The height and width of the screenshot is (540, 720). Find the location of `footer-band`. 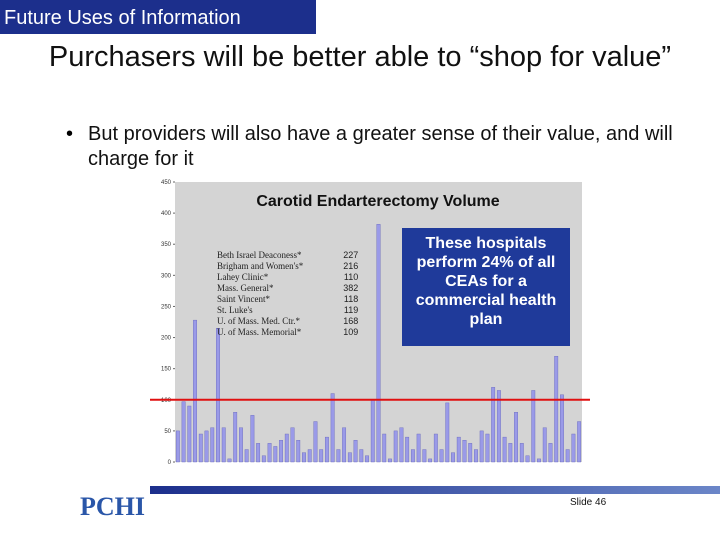

footer-band is located at coordinates (435, 490).